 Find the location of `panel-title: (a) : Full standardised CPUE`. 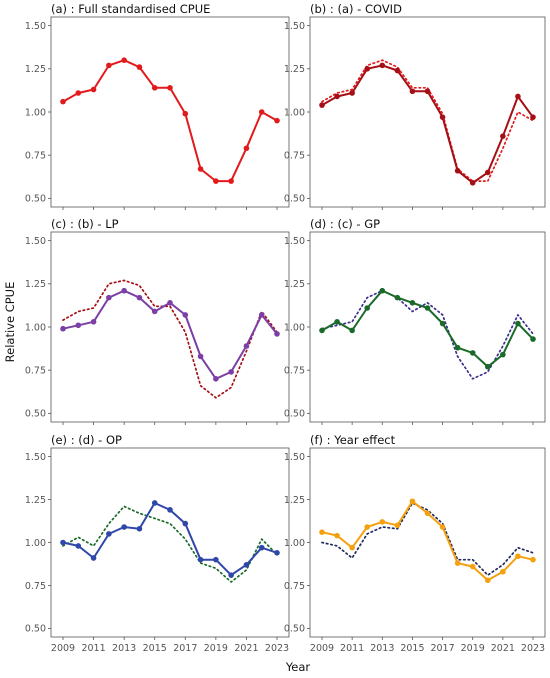

panel-title: (a) : Full standardised CPUE is located at coordinates (130, 9).